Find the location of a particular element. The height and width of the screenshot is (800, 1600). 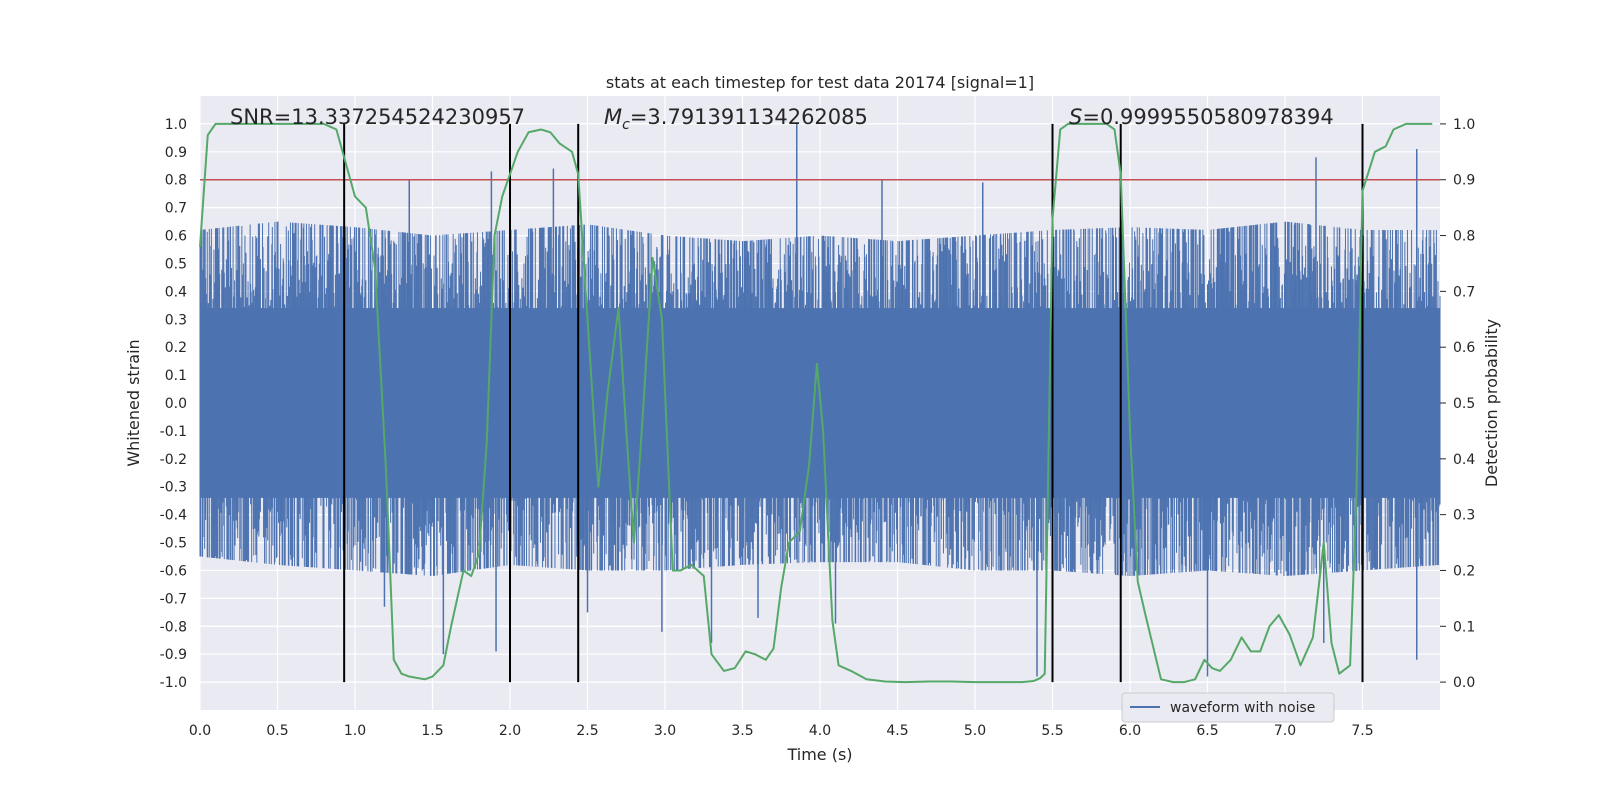

y2-tick-label: 0.8 is located at coordinates (1464, 237).